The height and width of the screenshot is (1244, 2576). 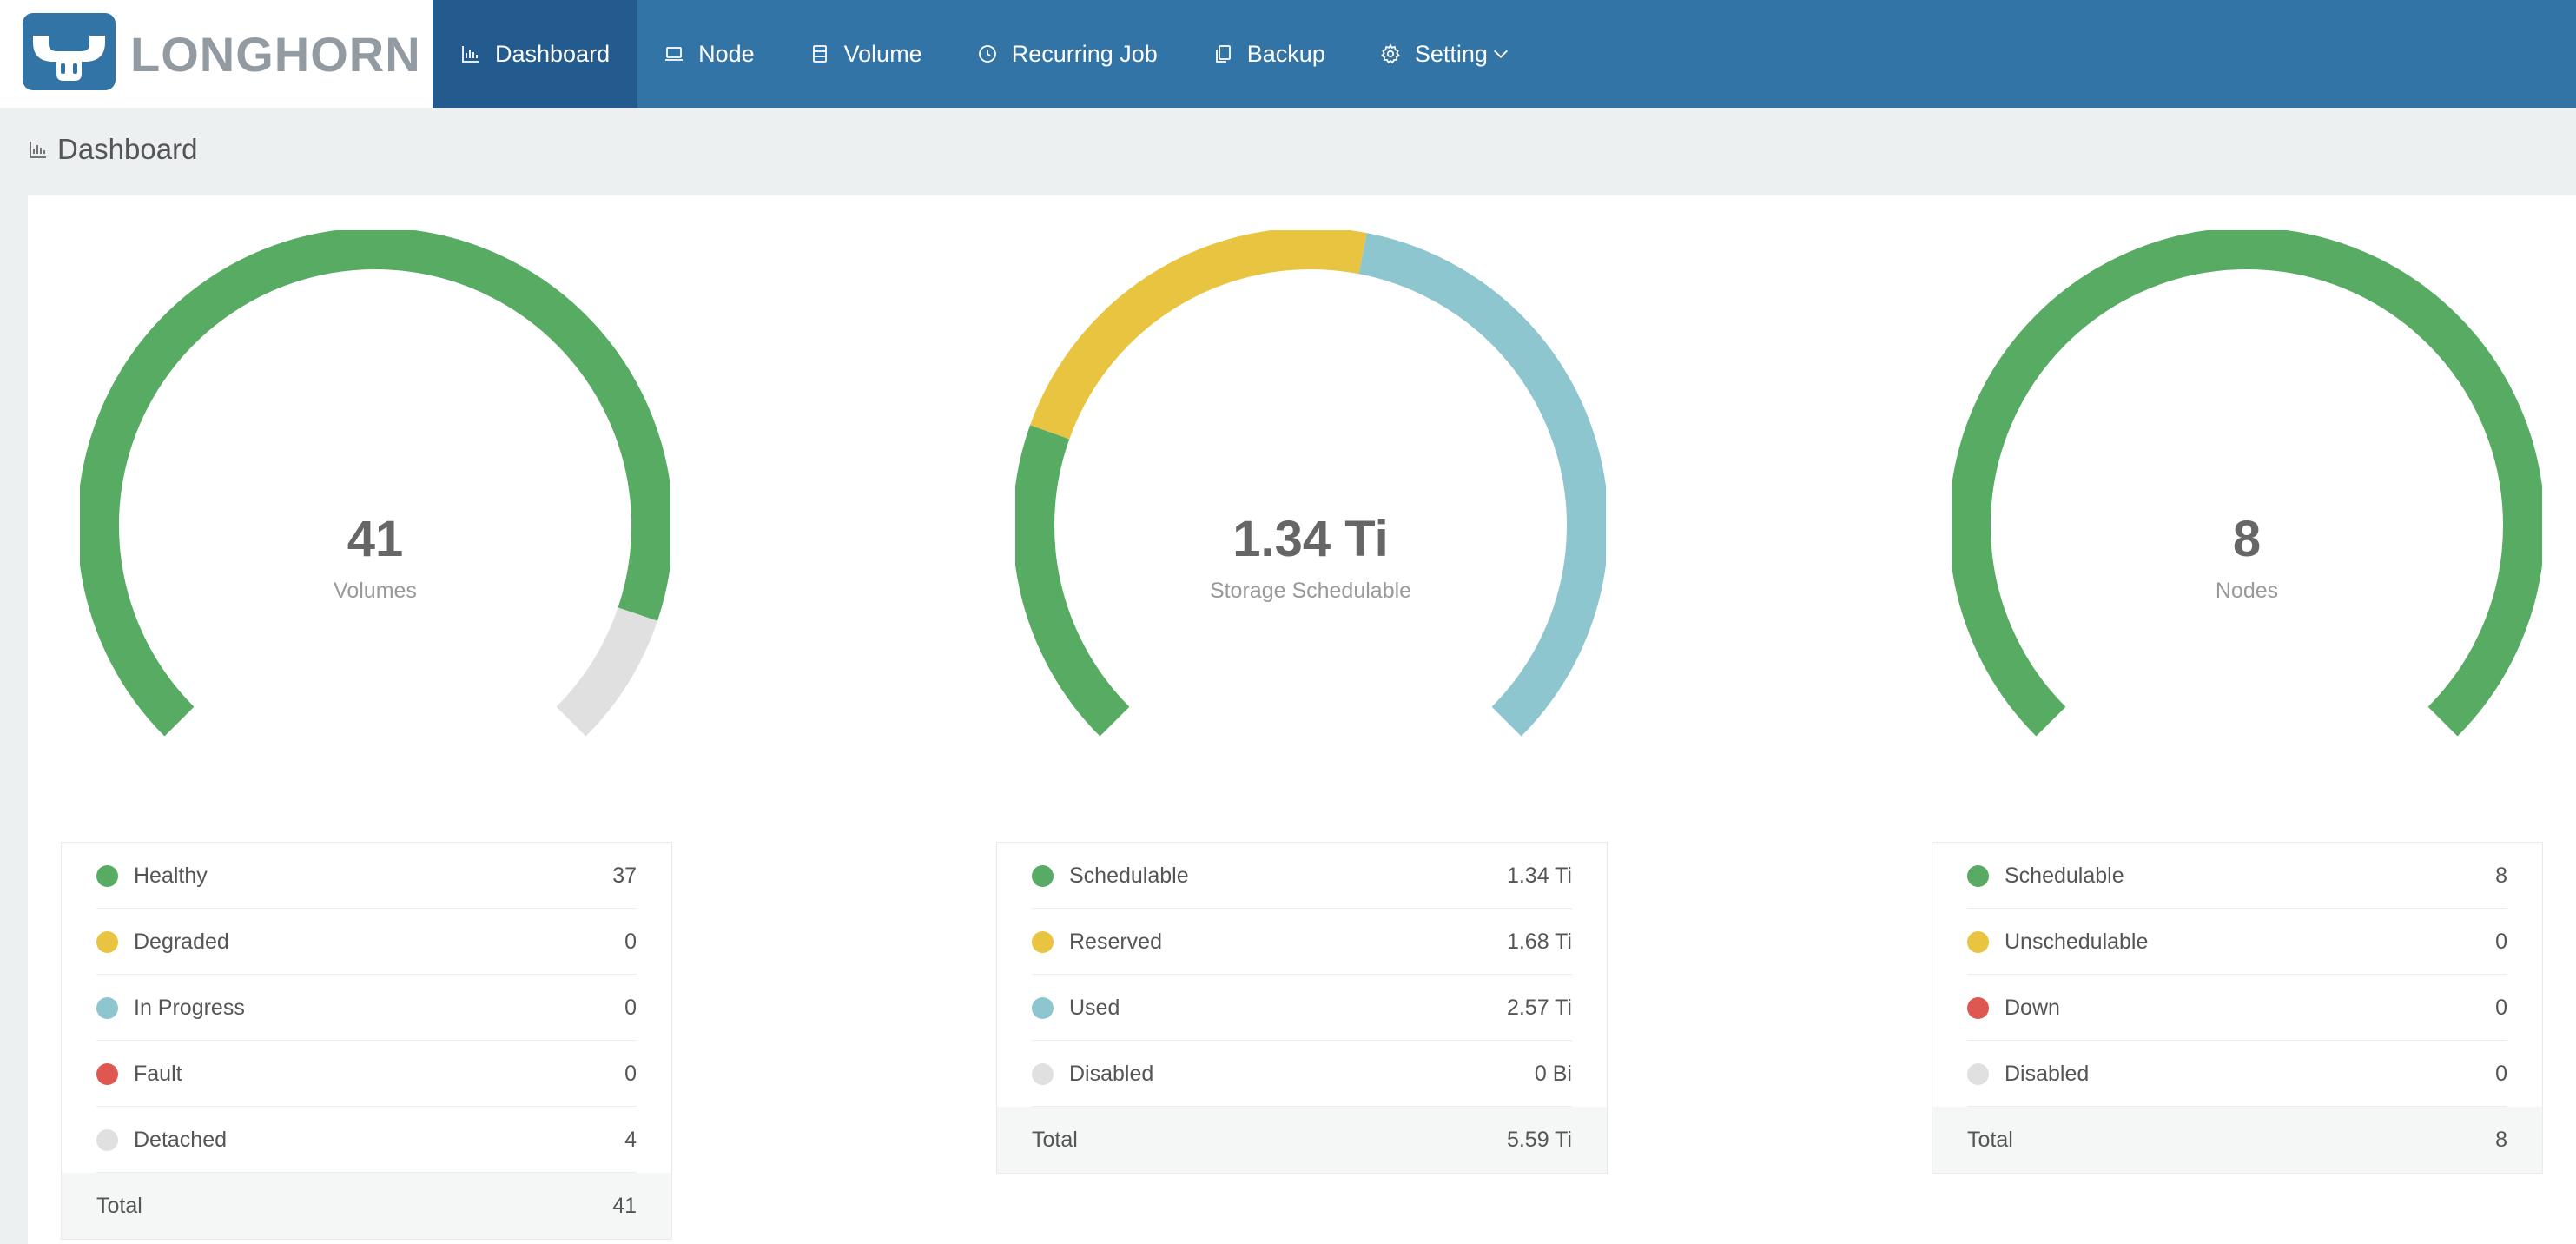 I want to click on legend-row: Unschedulable 0, so click(x=2237, y=942).